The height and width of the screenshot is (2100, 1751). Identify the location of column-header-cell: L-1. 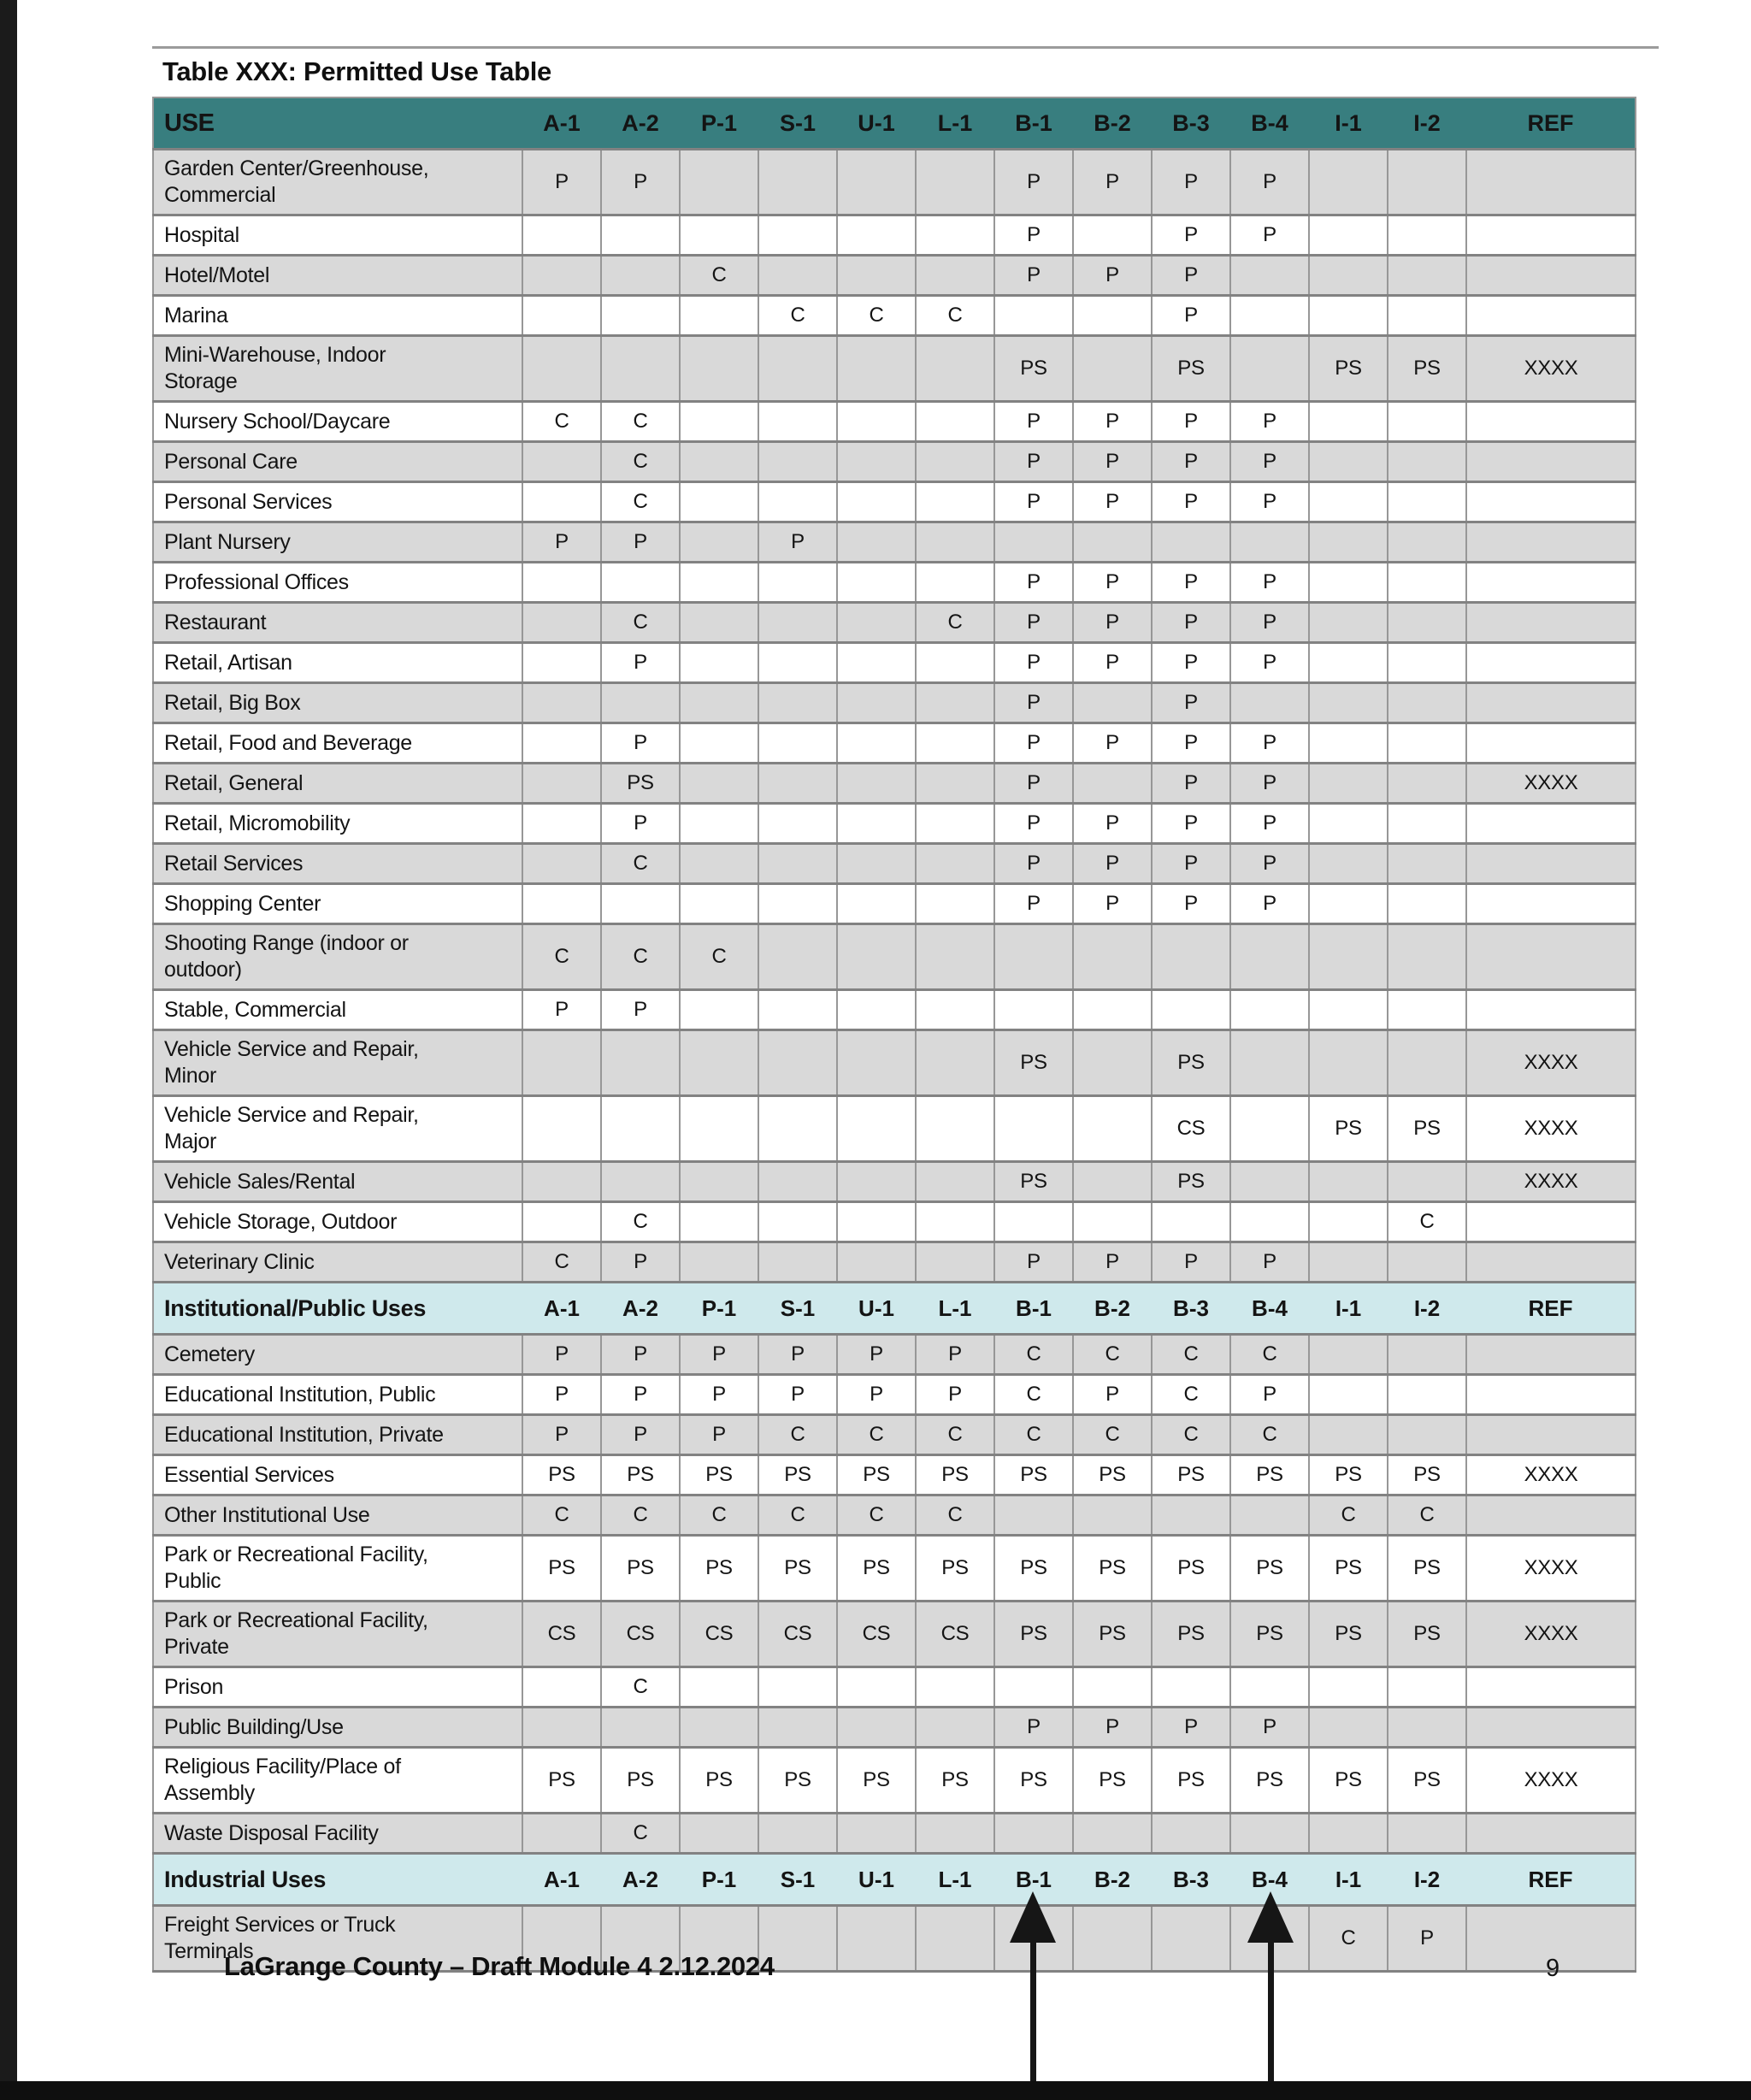
(955, 1879).